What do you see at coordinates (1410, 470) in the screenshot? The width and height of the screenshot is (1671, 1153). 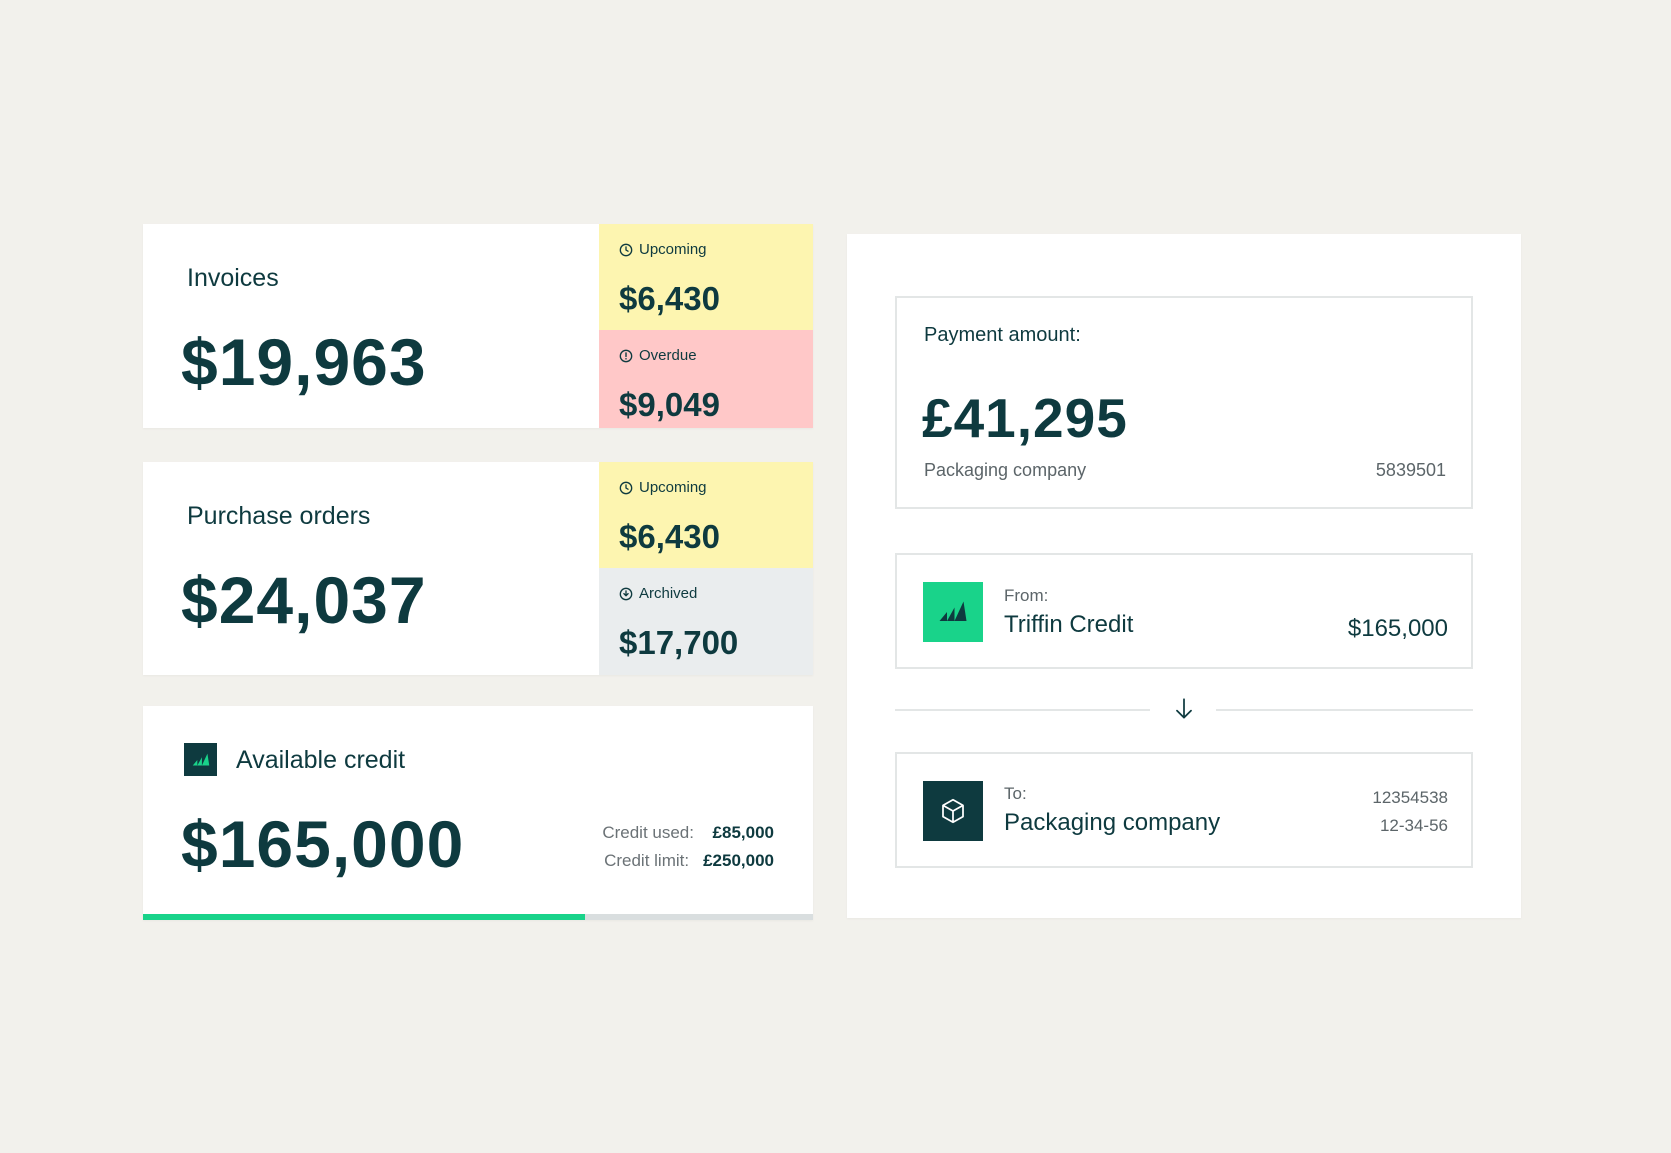 I see `payment-reference: 5839501` at bounding box center [1410, 470].